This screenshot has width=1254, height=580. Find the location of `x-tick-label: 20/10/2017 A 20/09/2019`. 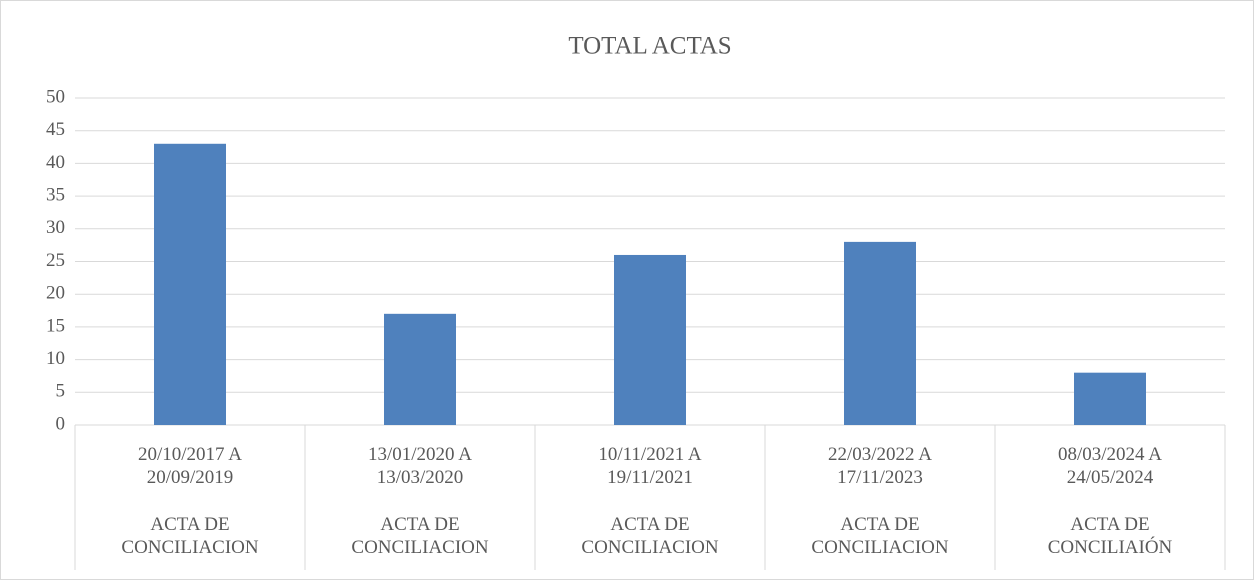

x-tick-label: 20/10/2017 A 20/09/2019 is located at coordinates (190, 466).